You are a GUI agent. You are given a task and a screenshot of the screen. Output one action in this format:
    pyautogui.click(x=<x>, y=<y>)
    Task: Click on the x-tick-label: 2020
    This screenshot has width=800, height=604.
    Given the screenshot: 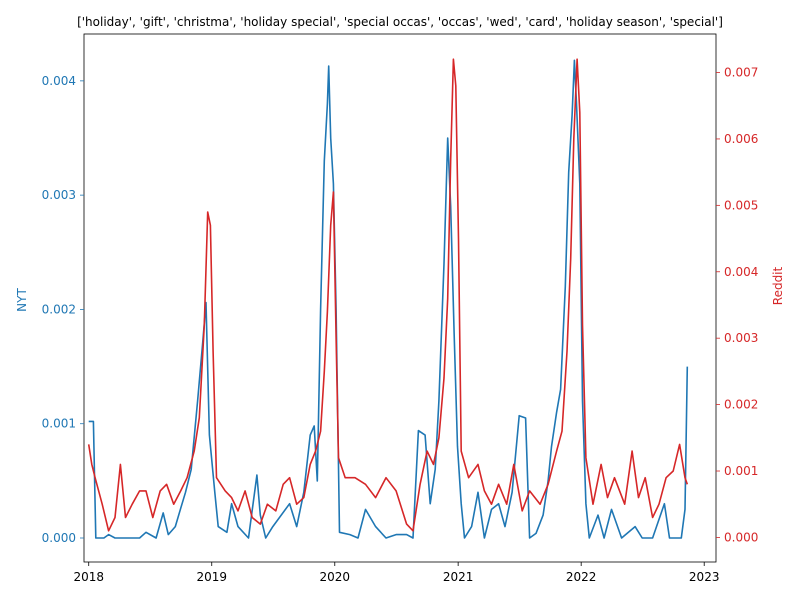 What is the action you would take?
    pyautogui.click(x=335, y=577)
    